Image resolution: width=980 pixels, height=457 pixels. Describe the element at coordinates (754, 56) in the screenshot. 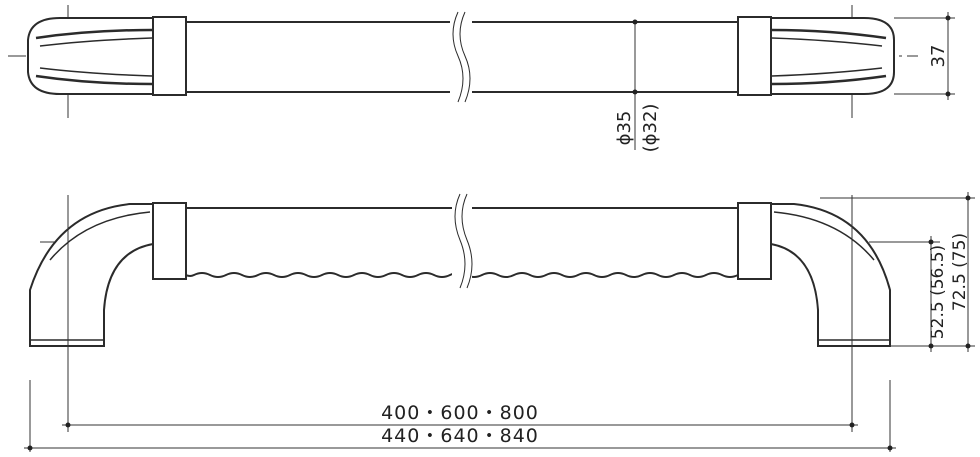

I see `top-right-collar` at that location.